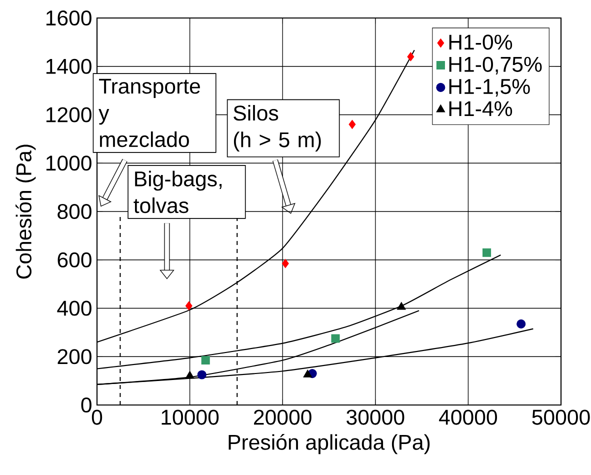 This screenshot has height=475, width=591. What do you see at coordinates (495, 65) in the screenshot?
I see `legend-label: H1-0,75%` at bounding box center [495, 65].